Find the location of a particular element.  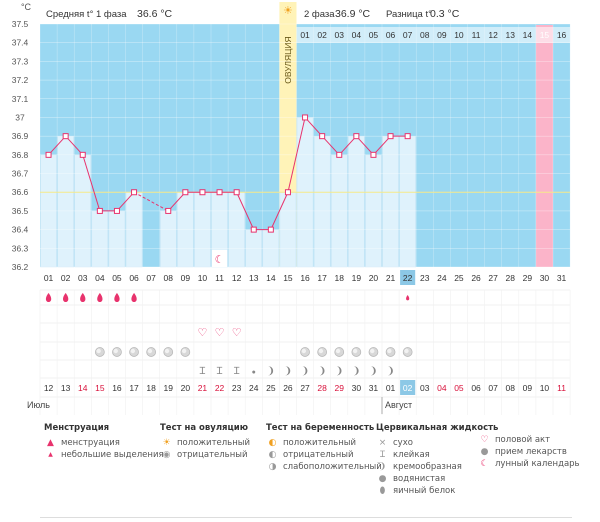

y-tick-label: 36.9 is located at coordinates (20, 136).